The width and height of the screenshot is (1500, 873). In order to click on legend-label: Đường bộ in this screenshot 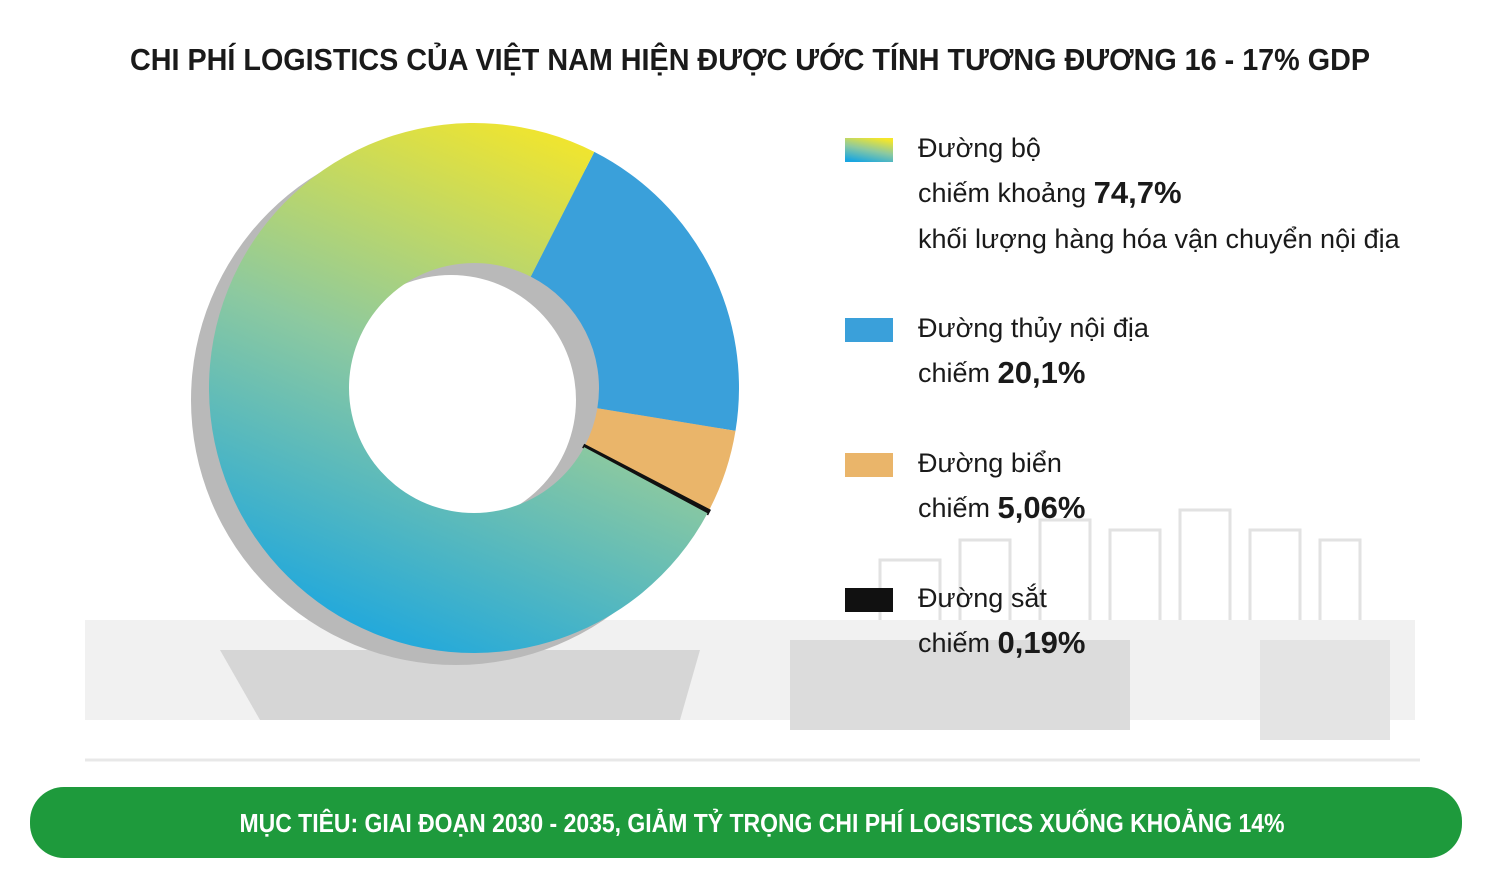, I will do `click(979, 148)`.